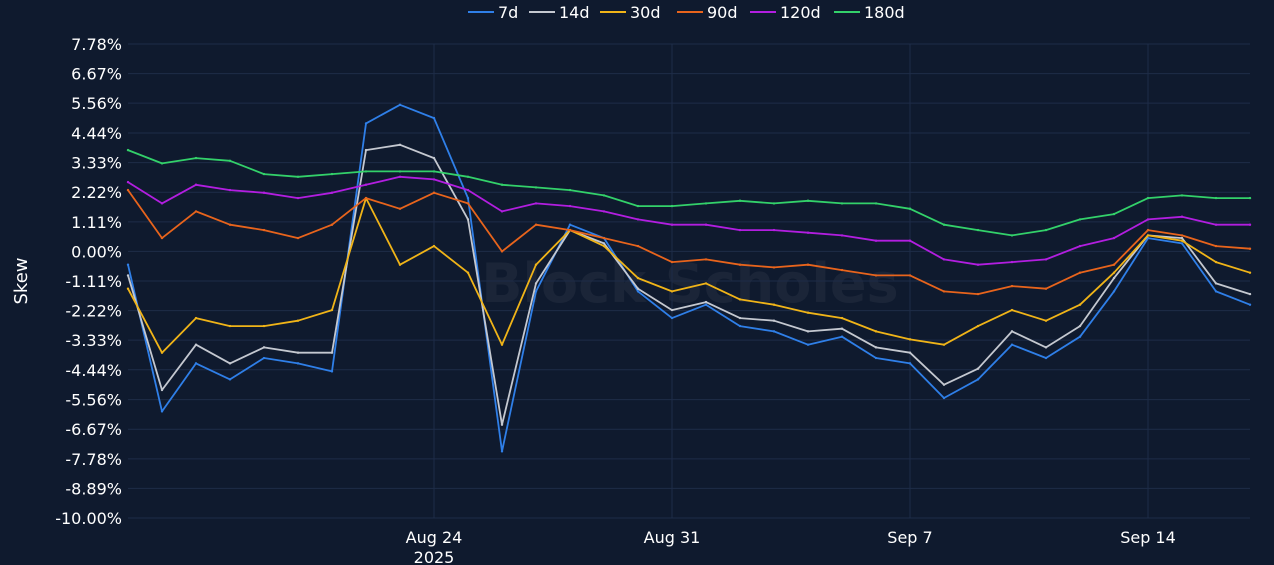 The width and height of the screenshot is (1274, 565). I want to click on legend-item-7d: 7d, so click(493, 12).